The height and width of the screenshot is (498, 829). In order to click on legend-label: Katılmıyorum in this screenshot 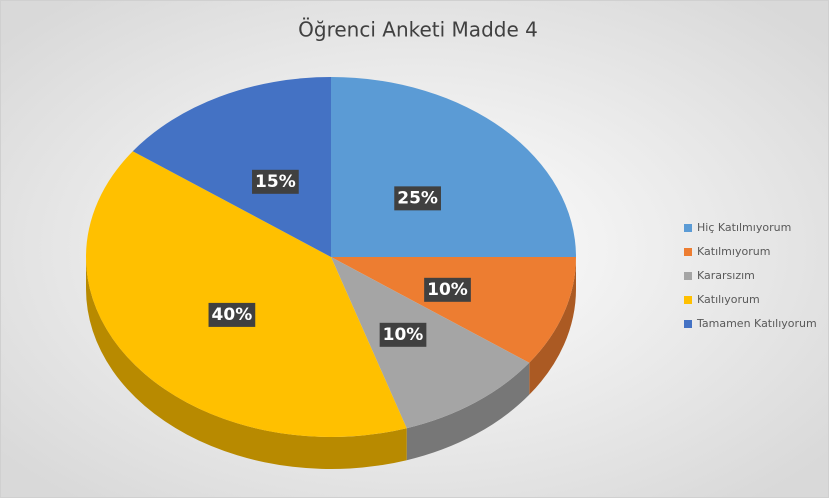, I will do `click(733, 251)`.